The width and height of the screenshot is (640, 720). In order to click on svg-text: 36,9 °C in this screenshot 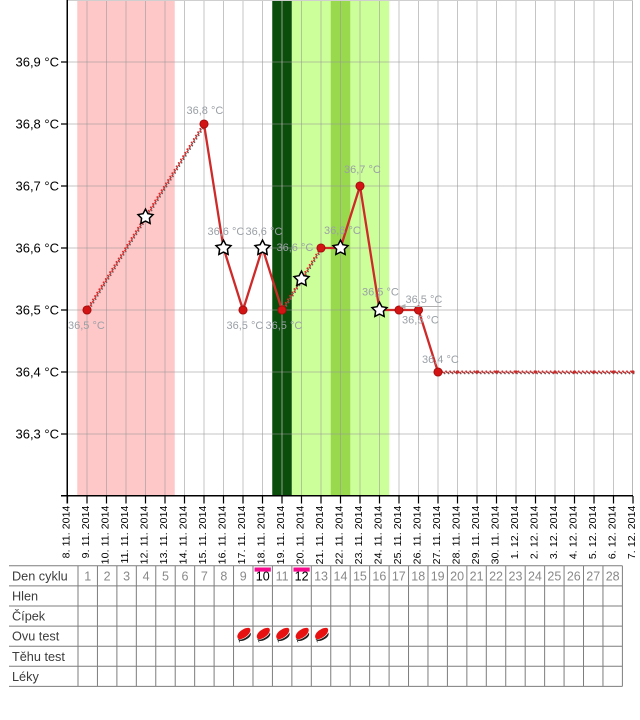, I will do `click(37, 62)`.